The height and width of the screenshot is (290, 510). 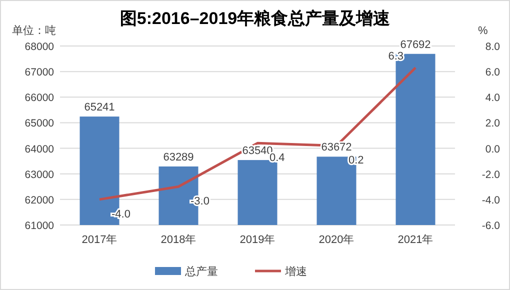 I want to click on legend-label: 总产量, so click(x=201, y=271).